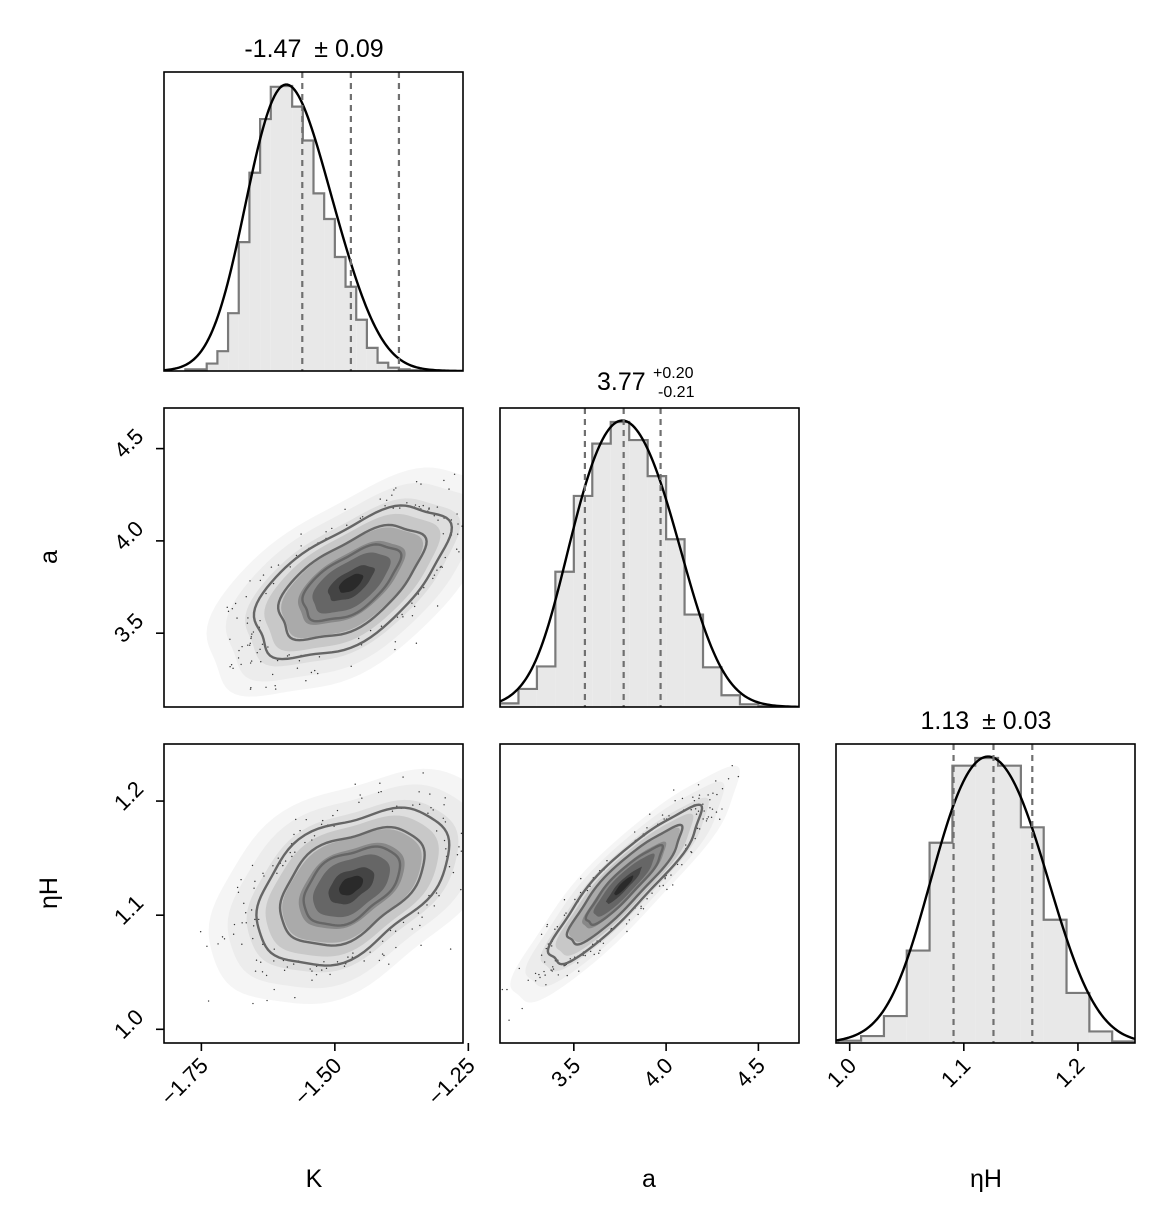  Describe the element at coordinates (184, 1081) in the screenshot. I see `xtick-label-K-0: −1.75` at that location.